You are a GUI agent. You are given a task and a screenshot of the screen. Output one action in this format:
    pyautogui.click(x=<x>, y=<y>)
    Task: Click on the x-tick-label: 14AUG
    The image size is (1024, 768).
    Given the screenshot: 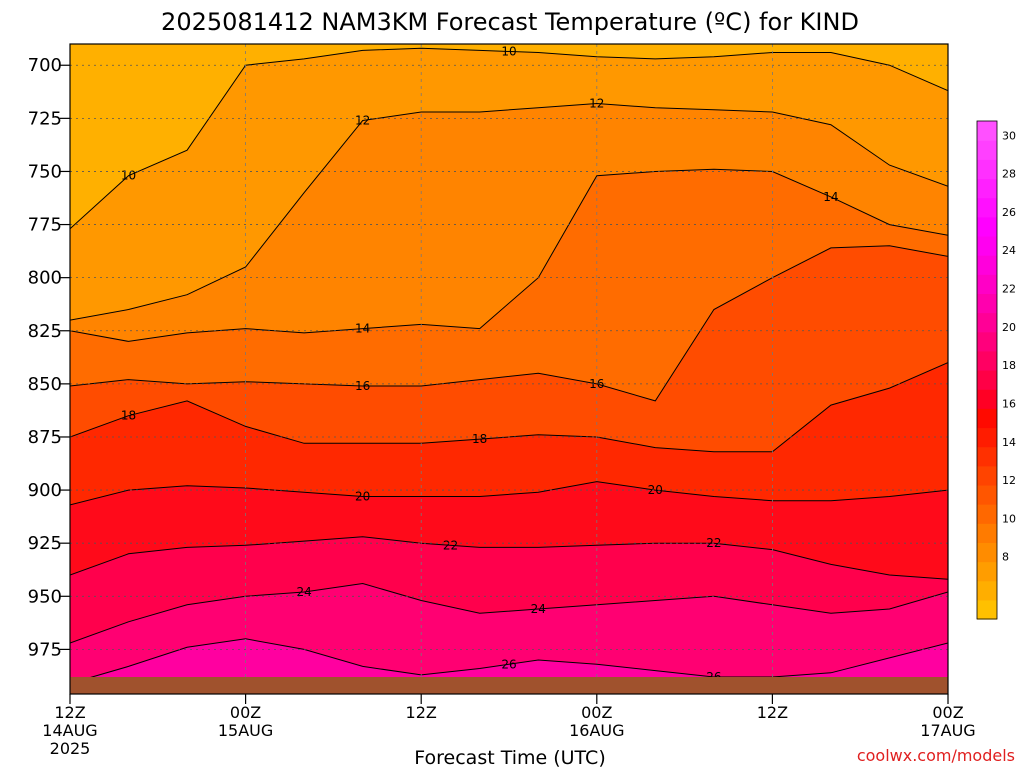 What is the action you would take?
    pyautogui.click(x=69, y=730)
    